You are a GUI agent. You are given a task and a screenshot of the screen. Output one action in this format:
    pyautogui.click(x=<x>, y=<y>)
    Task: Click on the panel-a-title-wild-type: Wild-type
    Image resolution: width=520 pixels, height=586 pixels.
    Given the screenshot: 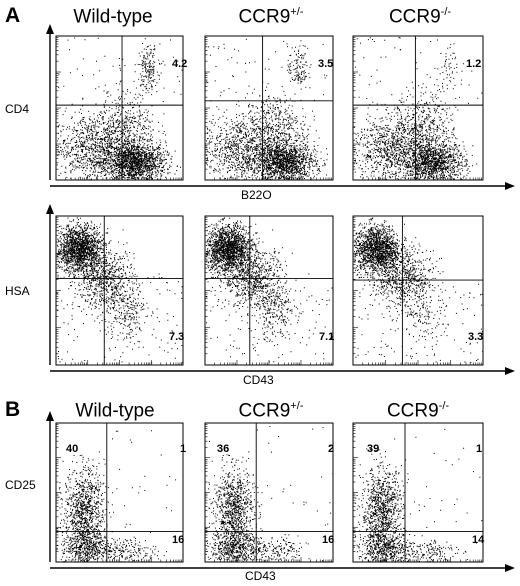 What is the action you would take?
    pyautogui.click(x=113, y=17)
    